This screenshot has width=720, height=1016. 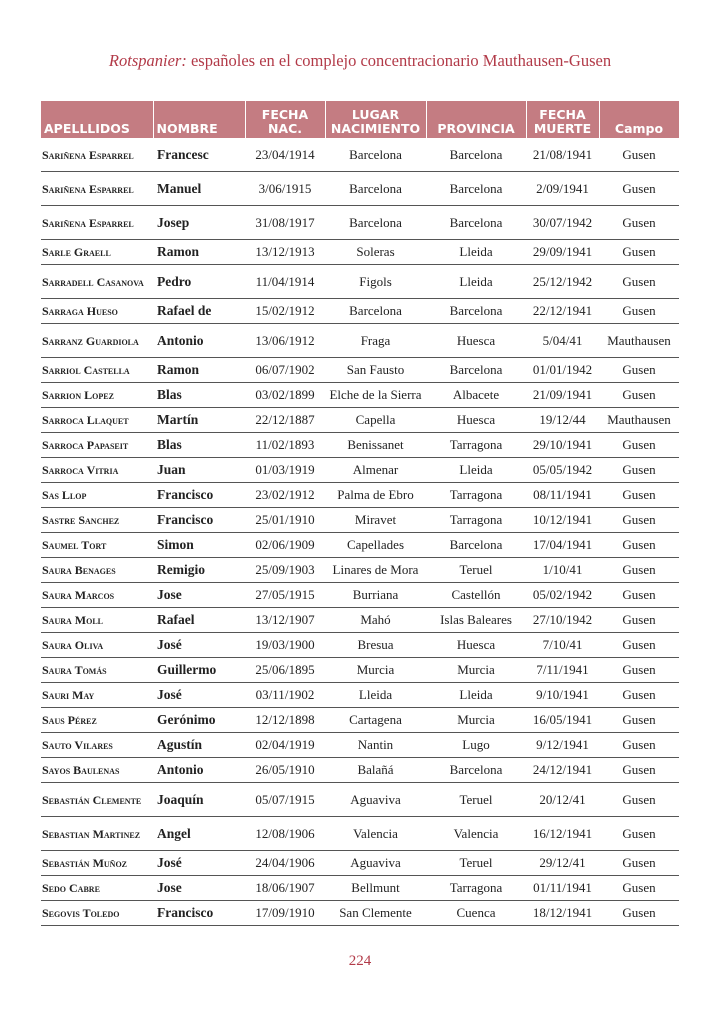 What do you see at coordinates (375, 252) in the screenshot?
I see `birthplace-cell: Soleras` at bounding box center [375, 252].